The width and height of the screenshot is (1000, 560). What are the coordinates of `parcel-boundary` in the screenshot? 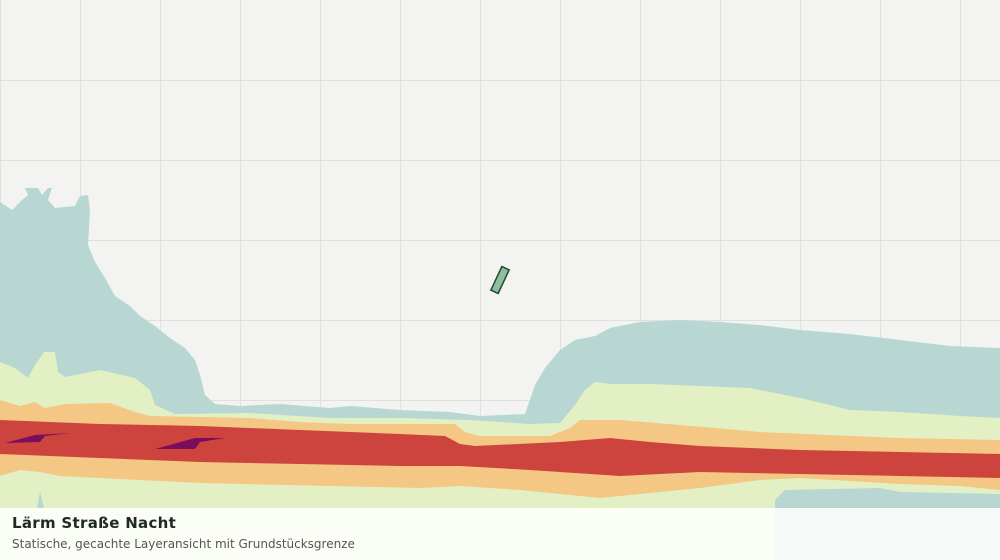 It's located at (500, 280).